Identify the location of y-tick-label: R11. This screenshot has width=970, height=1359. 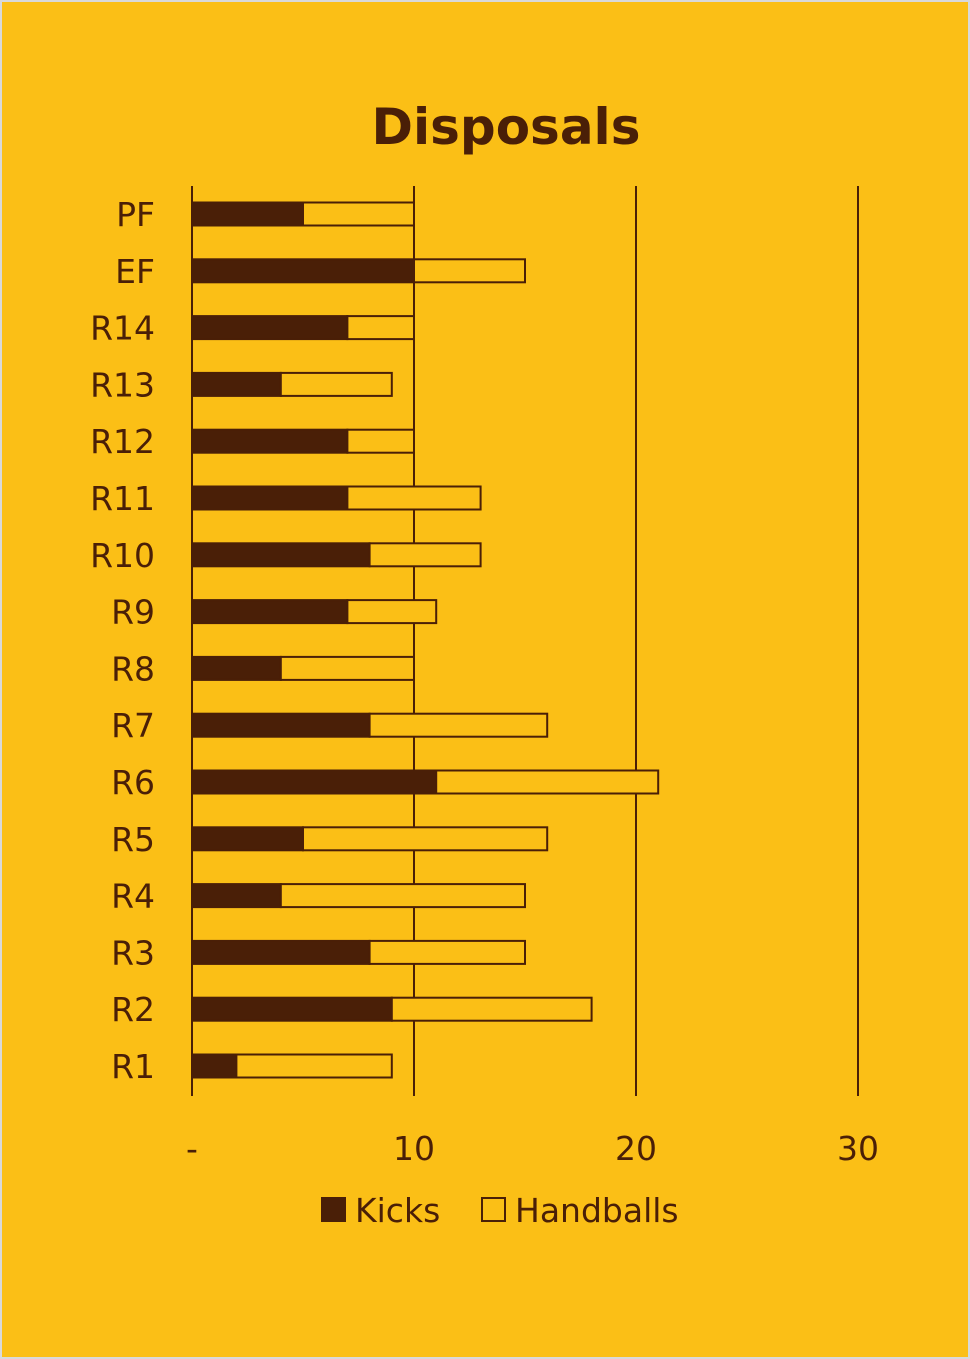
(122, 498).